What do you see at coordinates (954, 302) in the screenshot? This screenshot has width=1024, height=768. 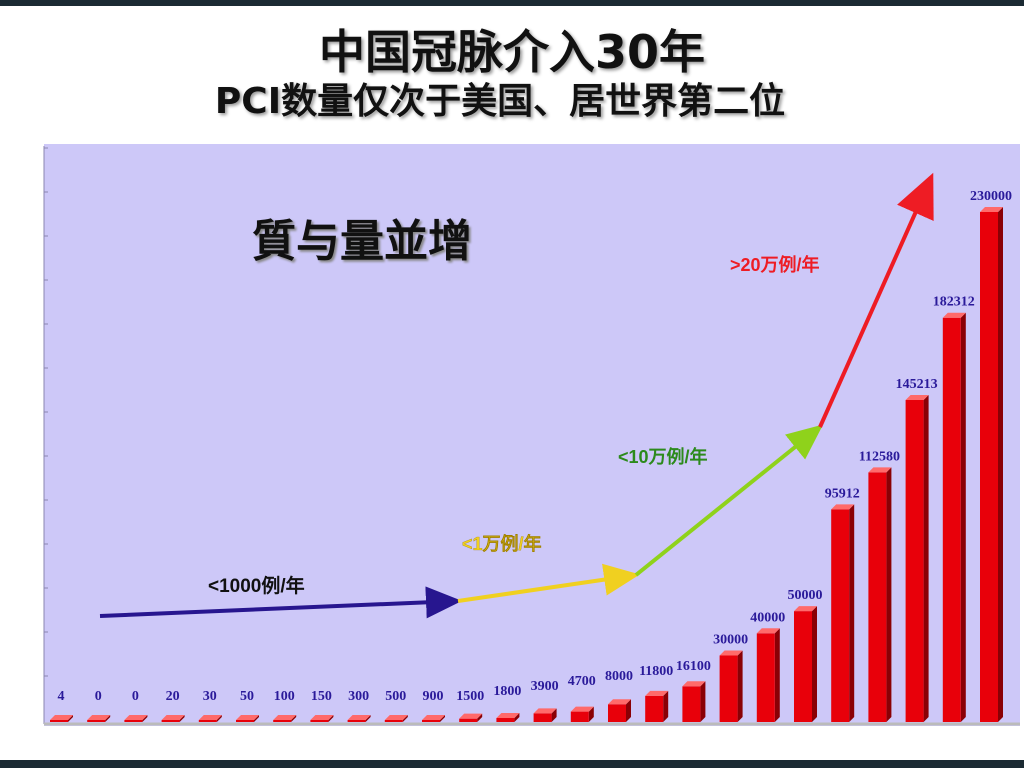 I see `bar-value-label: 182312` at bounding box center [954, 302].